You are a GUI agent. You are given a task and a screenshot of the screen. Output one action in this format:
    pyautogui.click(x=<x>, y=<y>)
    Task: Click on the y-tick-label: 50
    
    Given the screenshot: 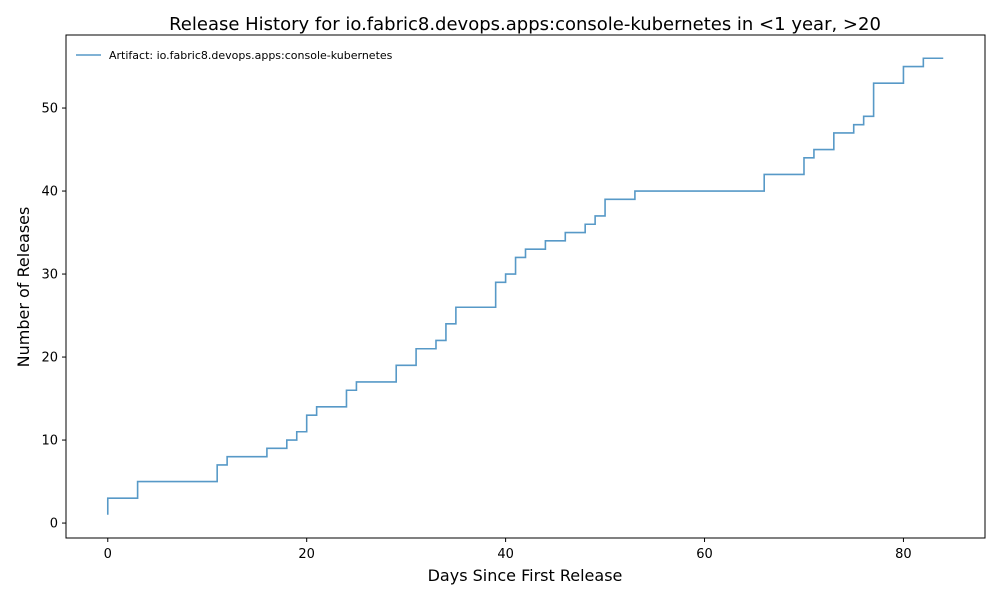 What is the action you would take?
    pyautogui.click(x=49, y=109)
    